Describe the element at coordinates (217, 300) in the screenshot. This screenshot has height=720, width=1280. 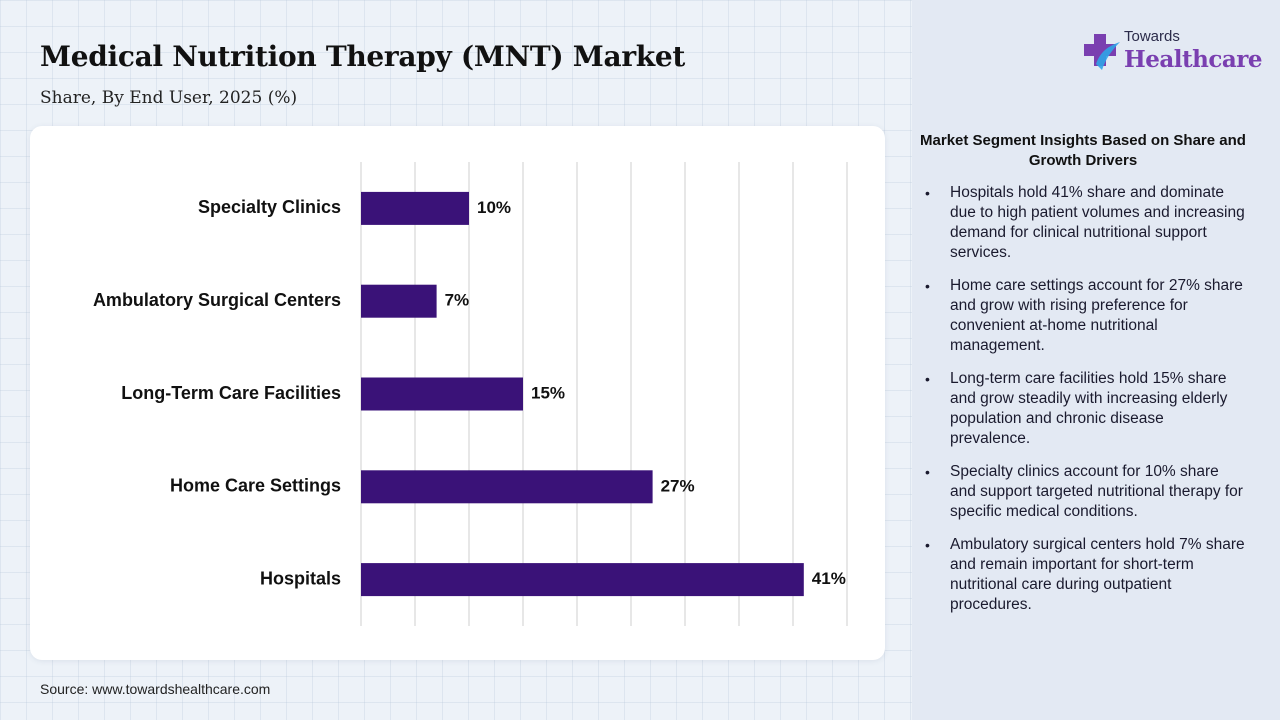
I see `category-label: Ambulatory Surgical Centers` at that location.